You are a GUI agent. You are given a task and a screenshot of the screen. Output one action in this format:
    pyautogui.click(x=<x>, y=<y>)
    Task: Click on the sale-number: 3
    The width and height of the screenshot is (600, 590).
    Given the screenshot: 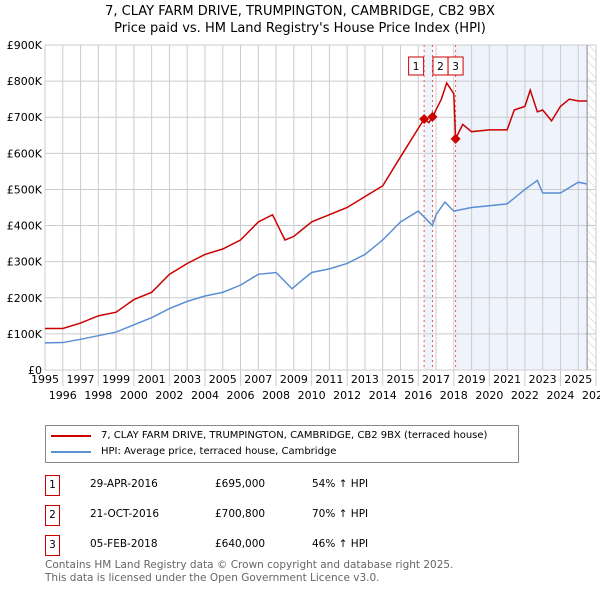 What is the action you would take?
    pyautogui.click(x=52, y=545)
    